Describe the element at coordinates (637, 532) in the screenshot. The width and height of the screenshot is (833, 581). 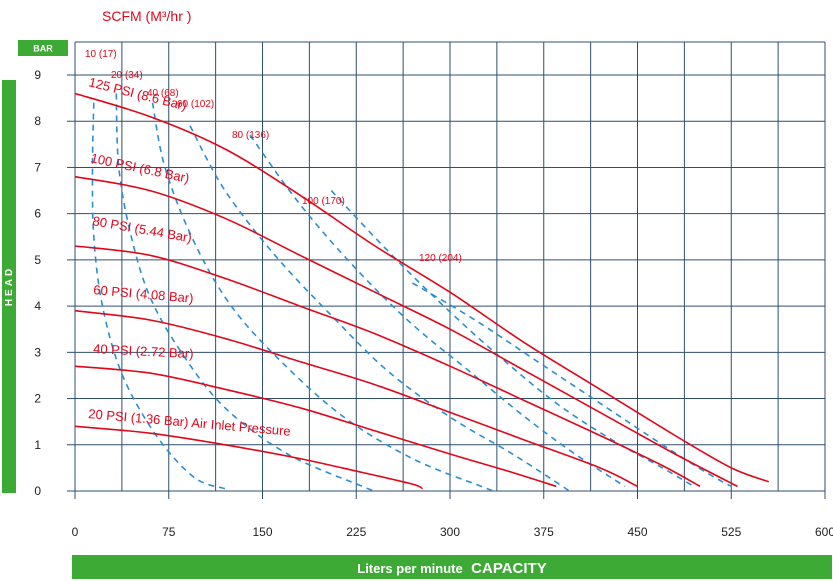
I see `x-tick-label: 450` at that location.